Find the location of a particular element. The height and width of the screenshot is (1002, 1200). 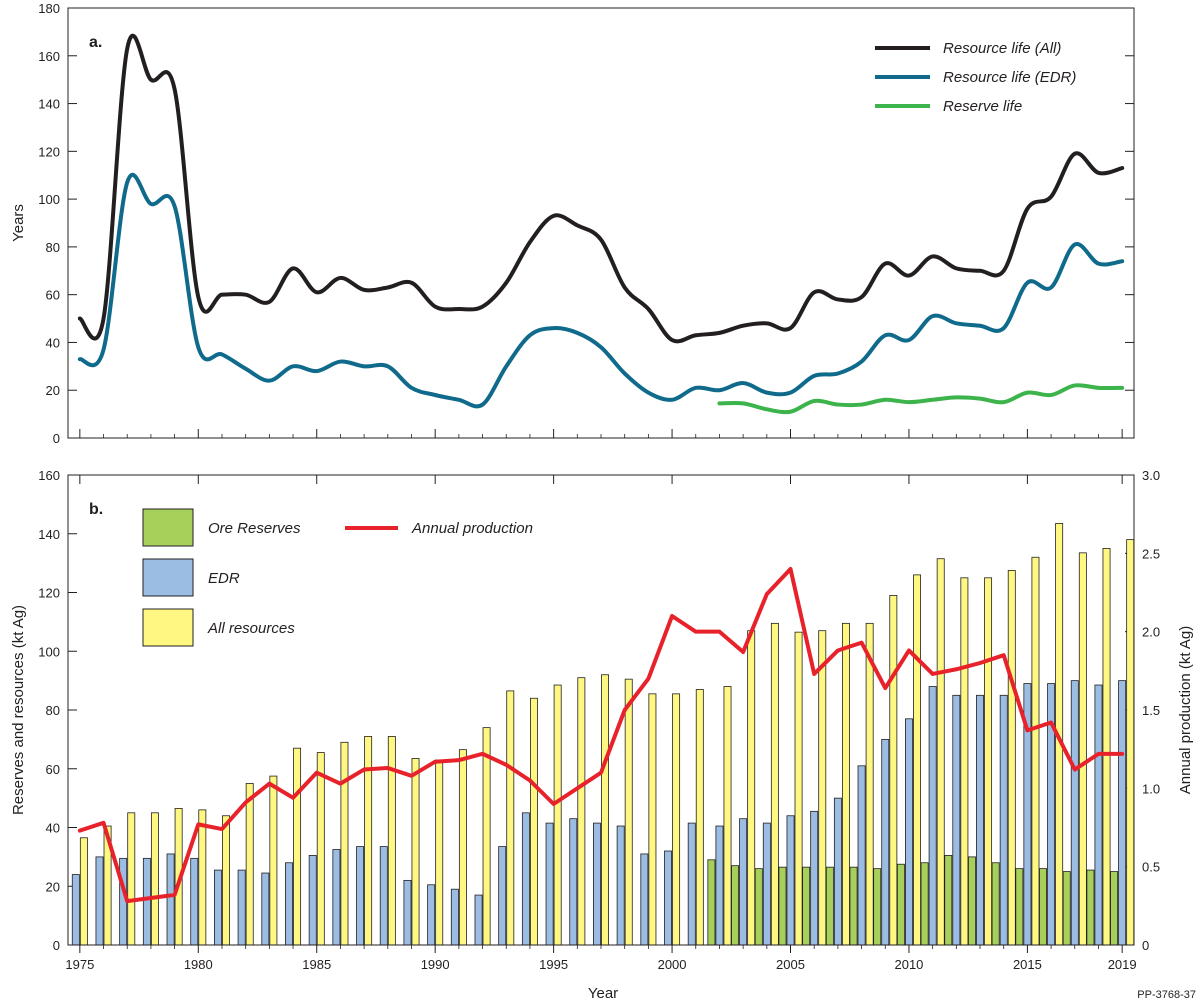

bar-all-resources-1981 is located at coordinates (226, 880).